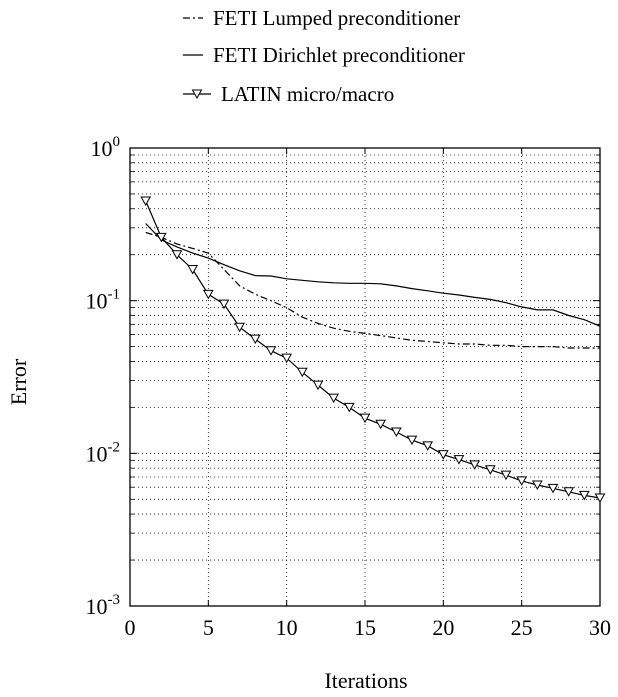 This screenshot has height=697, width=618. Describe the element at coordinates (103, 605) in the screenshot. I see `y-tick-label: 10⁻³` at that location.